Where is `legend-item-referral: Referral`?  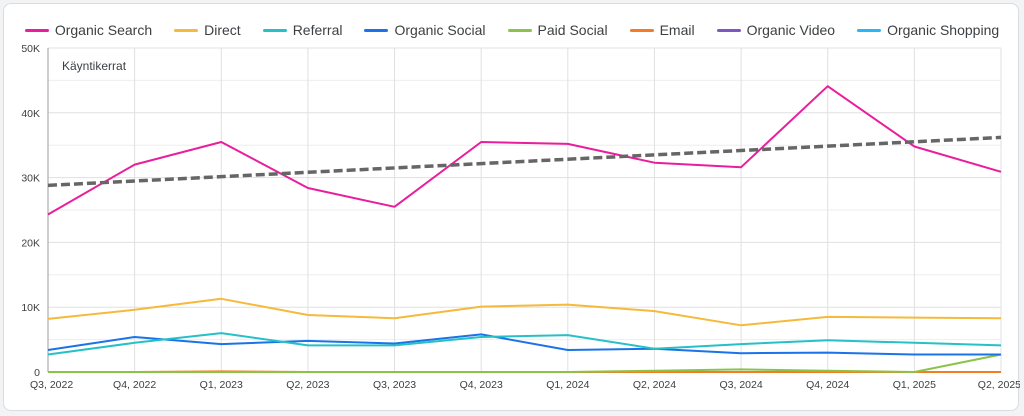 legend-item-referral: Referral is located at coordinates (302, 30).